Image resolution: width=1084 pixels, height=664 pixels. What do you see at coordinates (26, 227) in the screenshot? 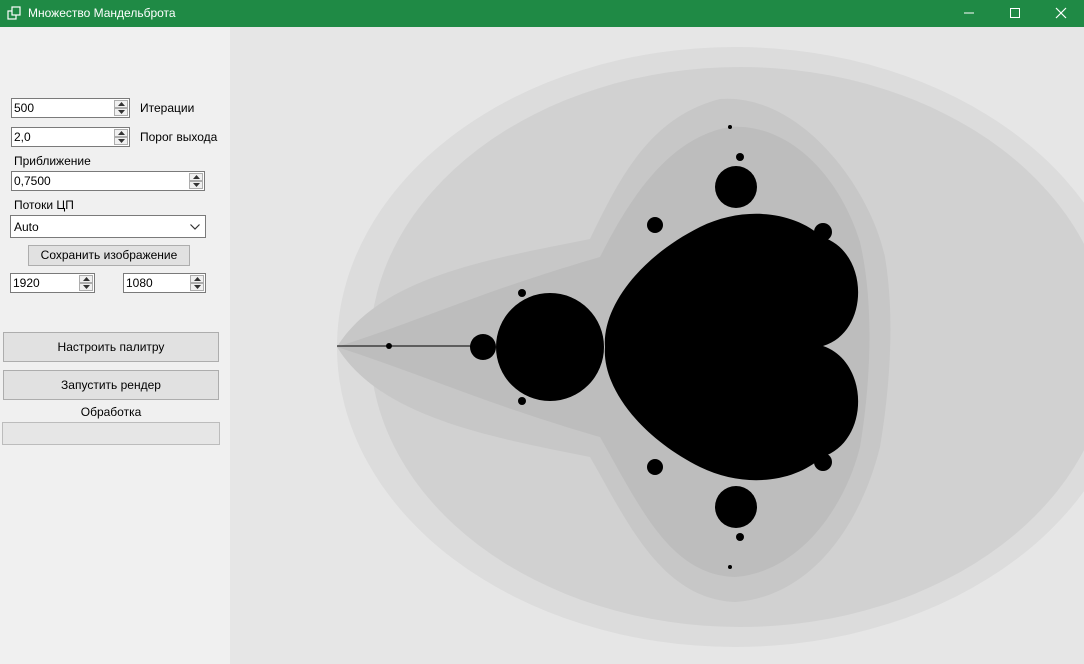
I see `threads-value: Auto` at bounding box center [26, 227].